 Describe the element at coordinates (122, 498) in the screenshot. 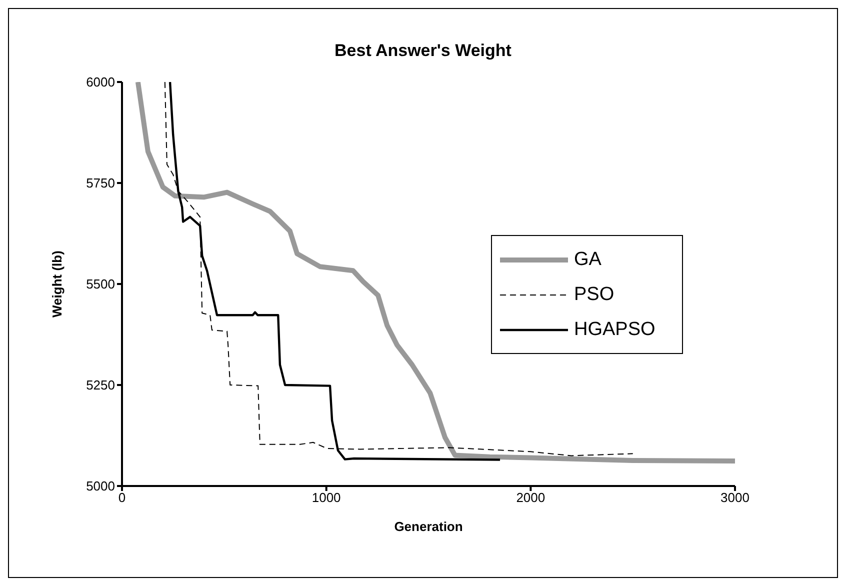

I see `x-tick-label: 0` at that location.